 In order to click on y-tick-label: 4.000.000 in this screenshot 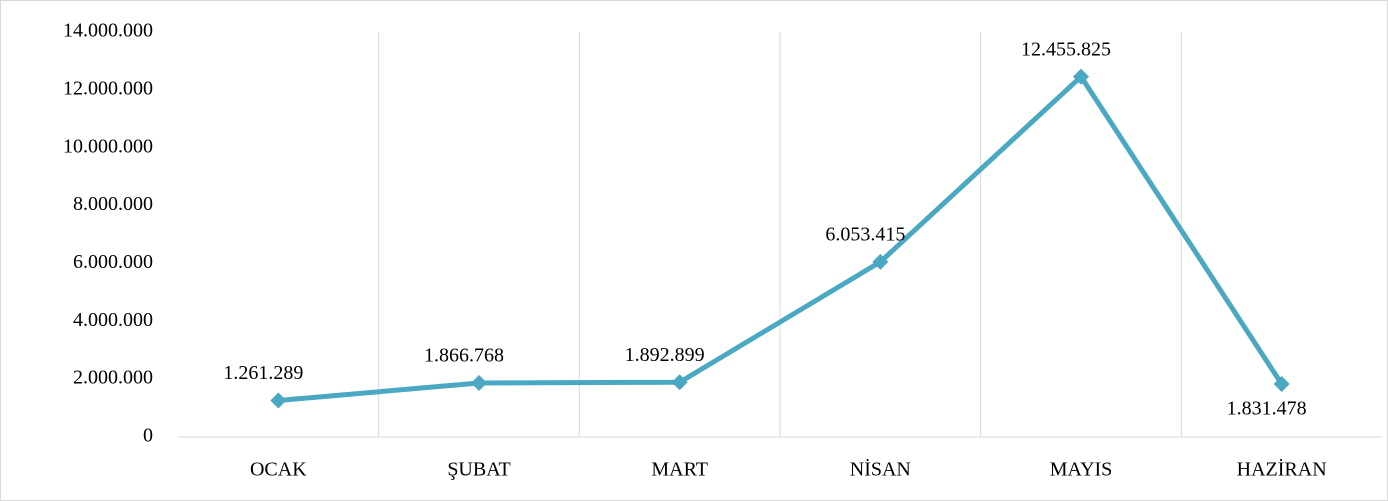, I will do `click(113, 320)`.